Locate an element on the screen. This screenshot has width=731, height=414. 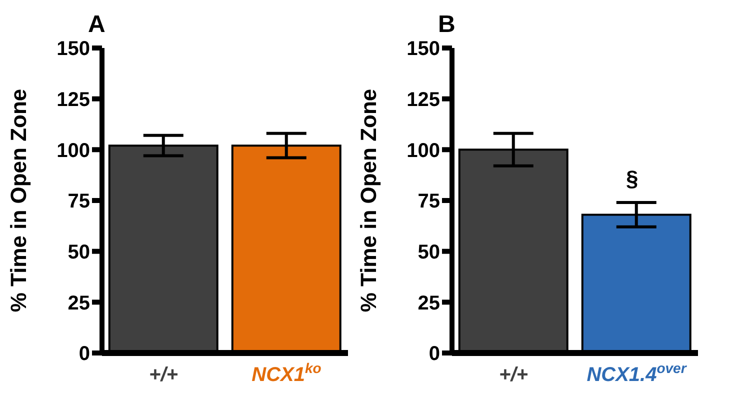
annotation: § is located at coordinates (632, 179).